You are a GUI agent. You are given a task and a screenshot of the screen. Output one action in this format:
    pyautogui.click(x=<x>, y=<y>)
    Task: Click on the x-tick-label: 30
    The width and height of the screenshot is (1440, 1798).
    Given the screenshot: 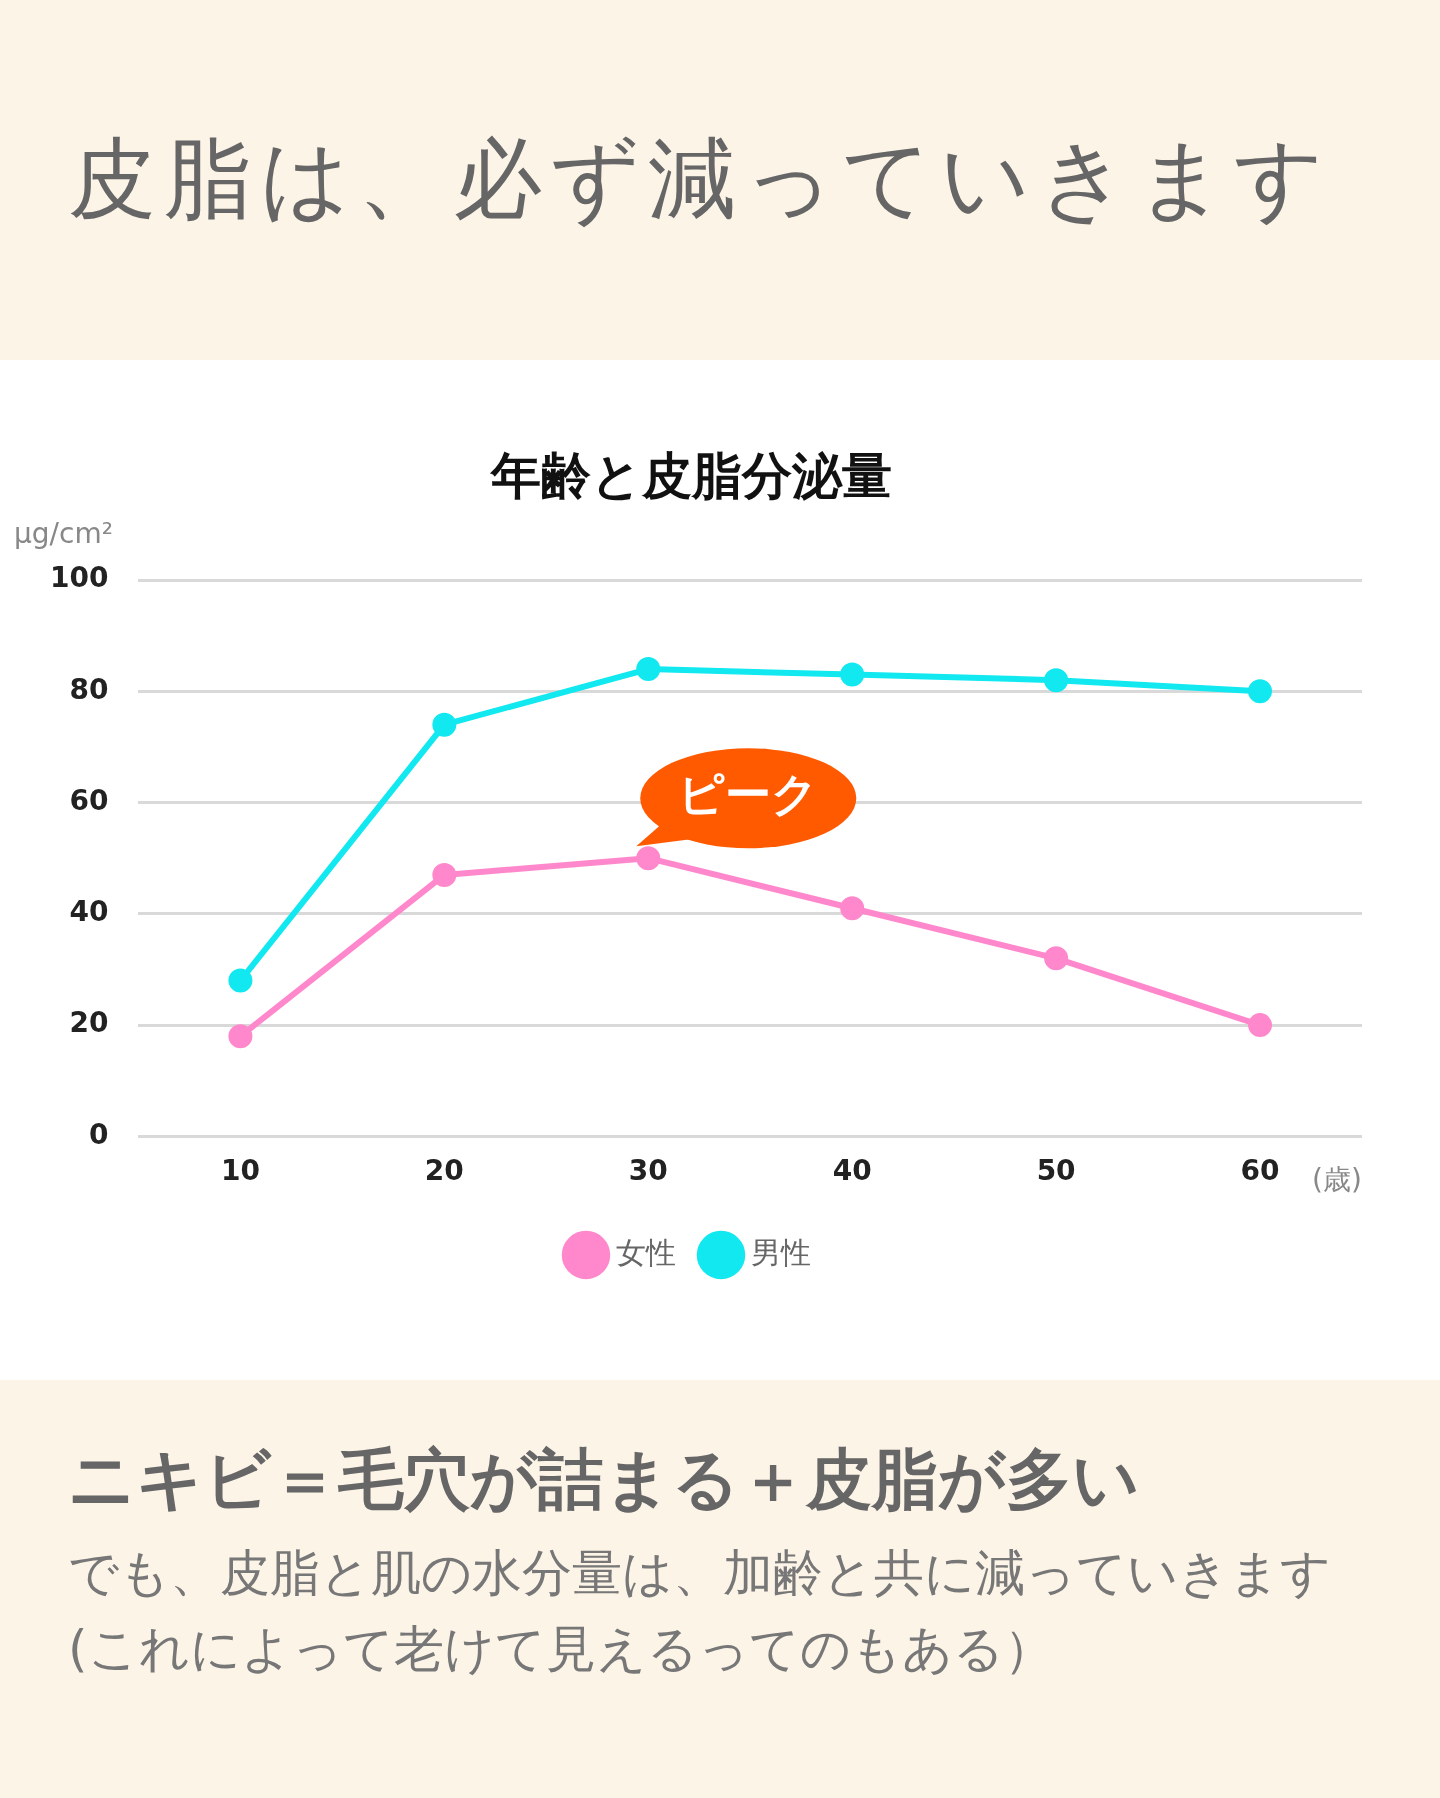 What is the action you would take?
    pyautogui.click(x=648, y=1171)
    